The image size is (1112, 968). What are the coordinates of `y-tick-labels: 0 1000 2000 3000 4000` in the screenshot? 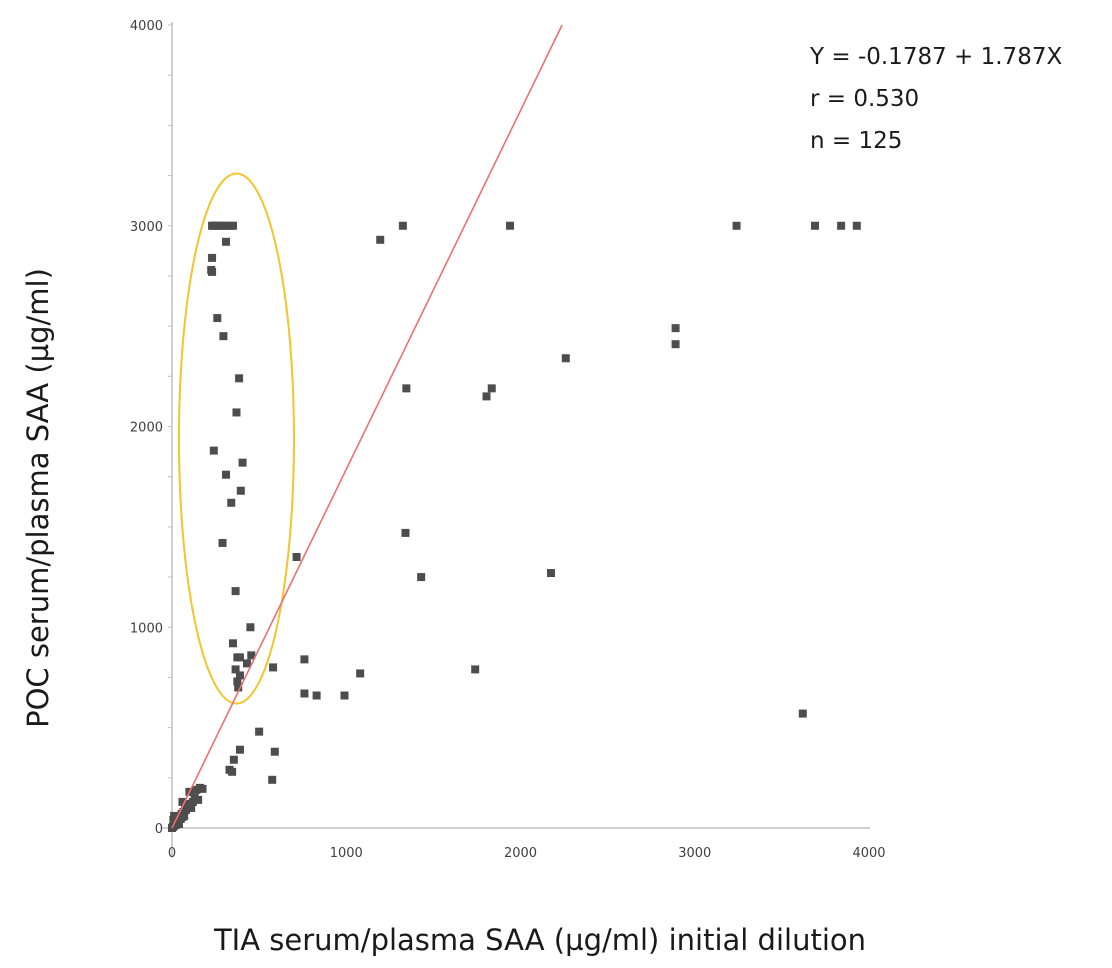 It's located at (146, 428).